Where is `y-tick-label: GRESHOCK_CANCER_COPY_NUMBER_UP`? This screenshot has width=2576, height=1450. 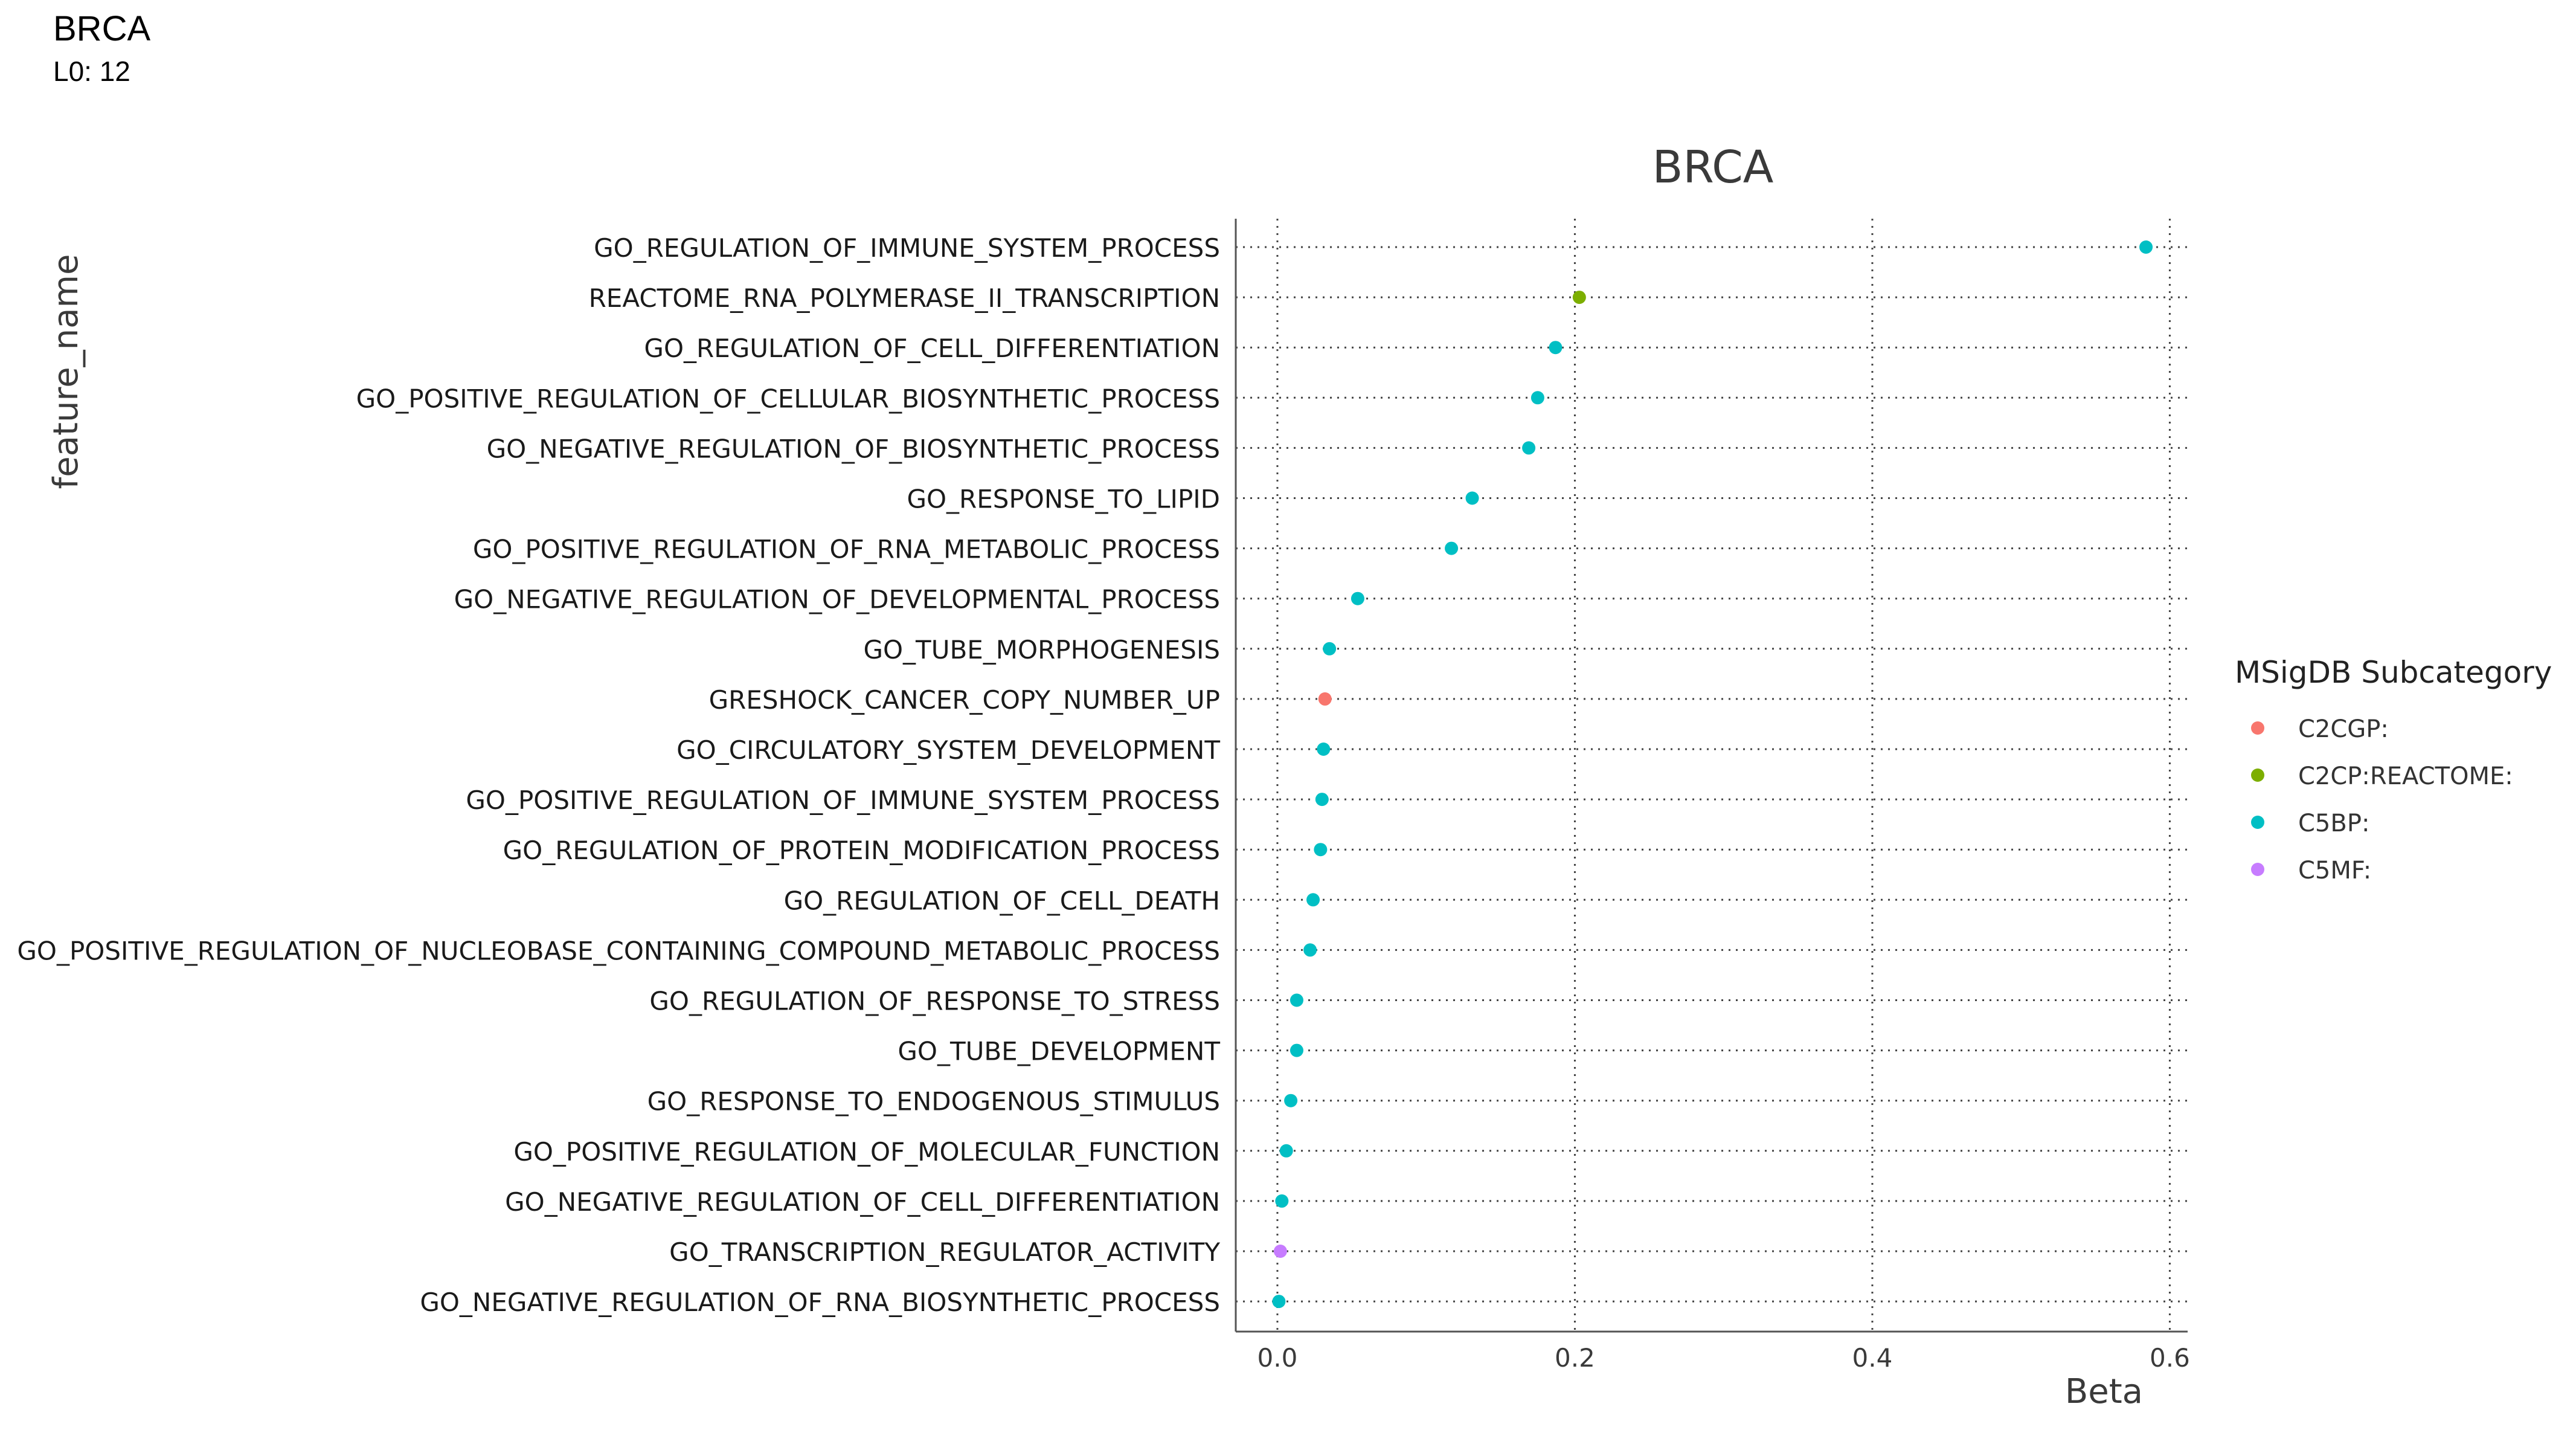
y-tick-label: GRESHOCK_CANCER_COPY_NUMBER_UP is located at coordinates (964, 700).